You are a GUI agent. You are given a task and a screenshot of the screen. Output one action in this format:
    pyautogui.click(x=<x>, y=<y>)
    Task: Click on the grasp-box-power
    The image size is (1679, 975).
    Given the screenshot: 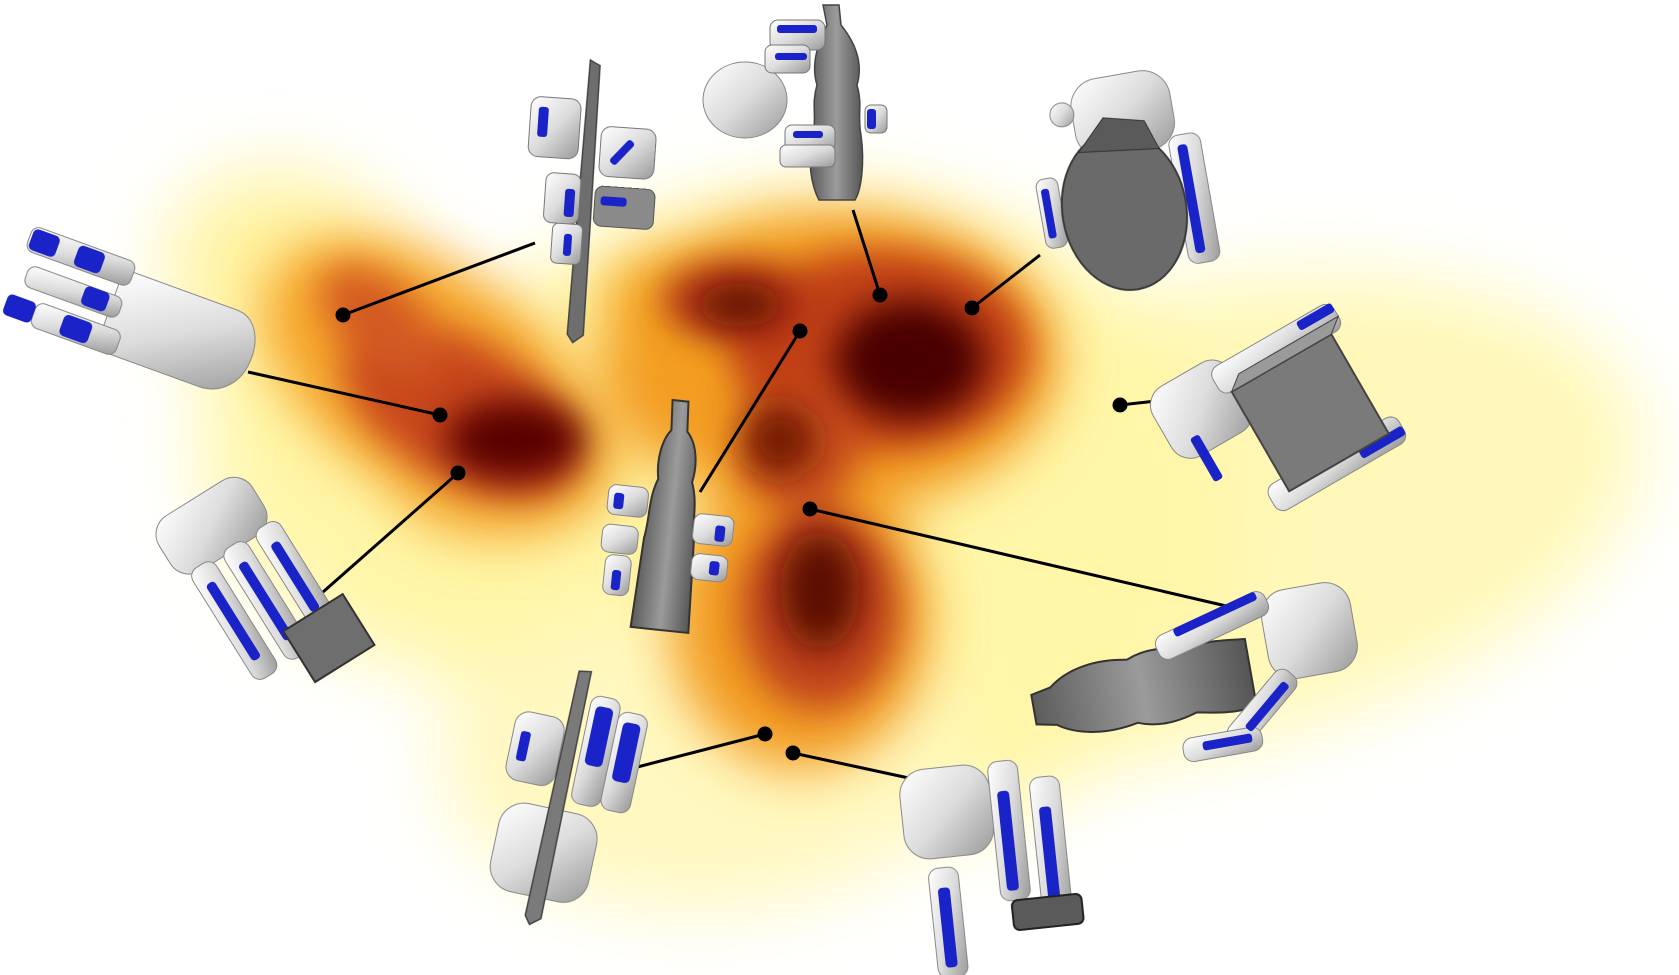 What is the action you would take?
    pyautogui.click(x=265, y=580)
    